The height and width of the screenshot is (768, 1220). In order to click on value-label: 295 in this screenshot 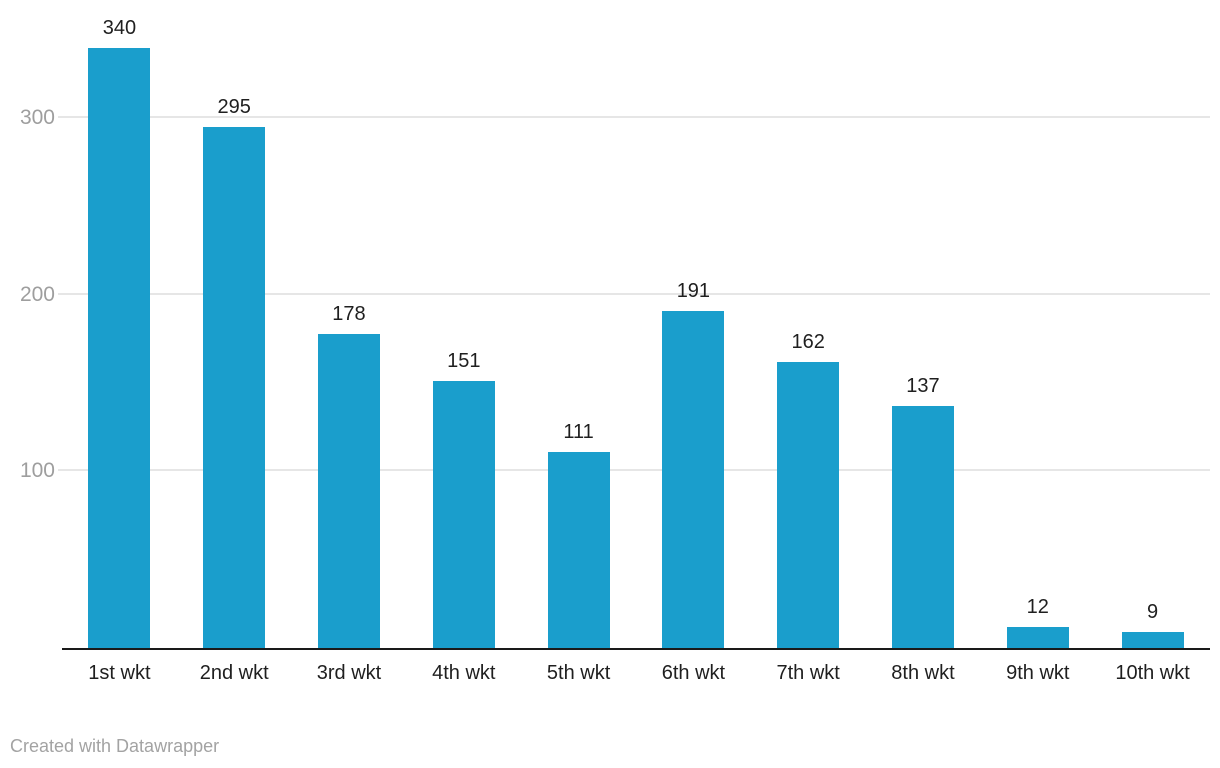, I will do `click(234, 107)`.